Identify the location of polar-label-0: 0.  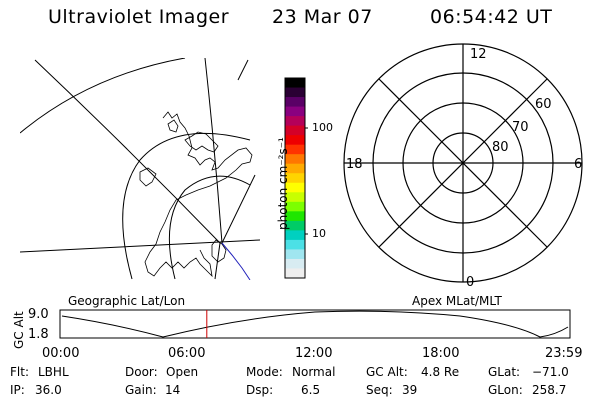
(470, 282).